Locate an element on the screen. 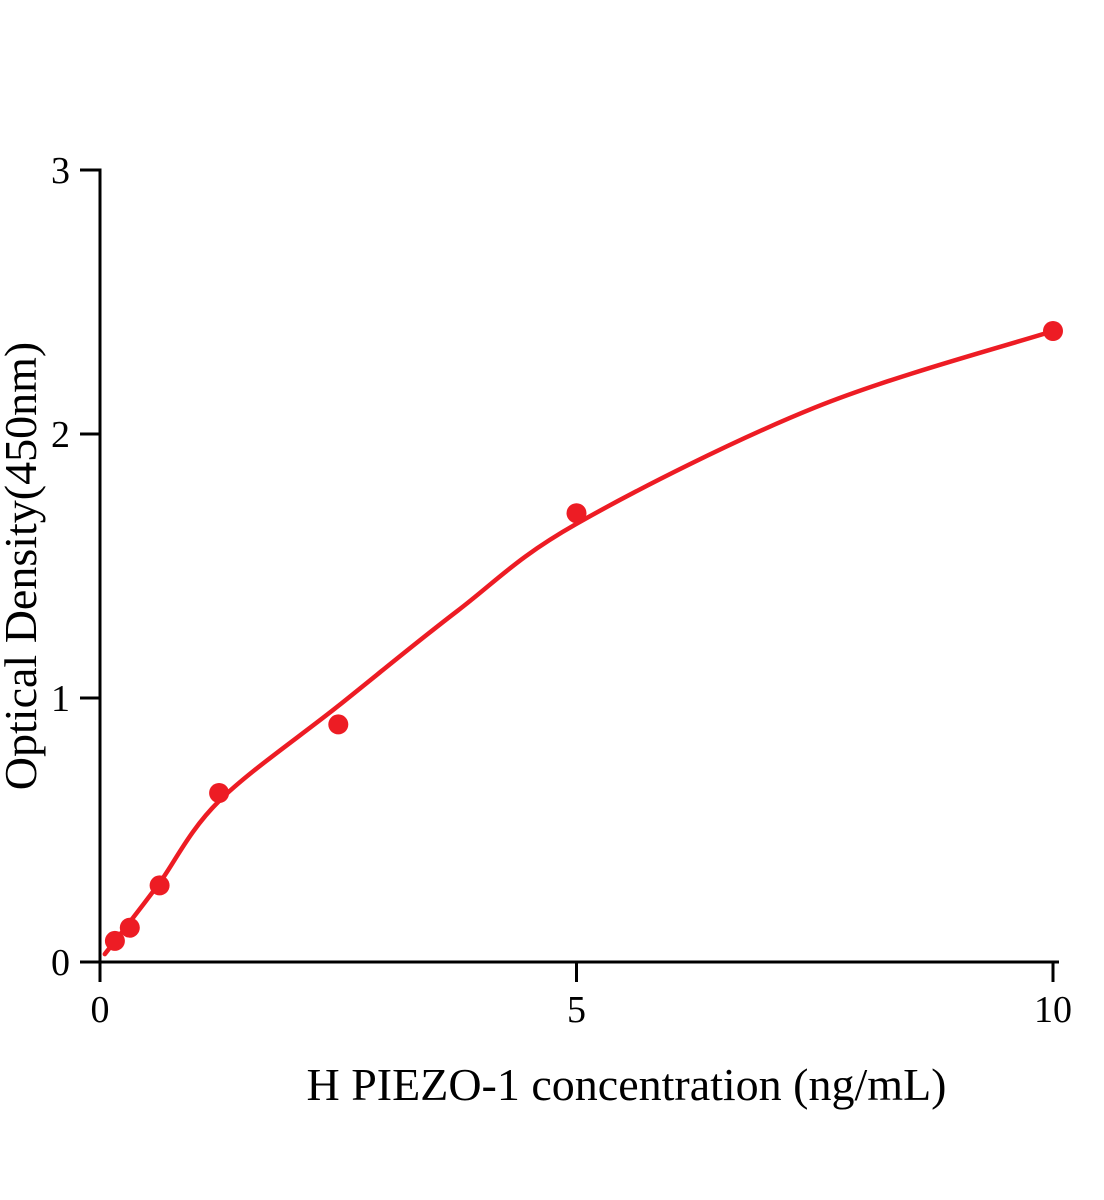 The width and height of the screenshot is (1104, 1200). x-tick-label: 0 is located at coordinates (100, 1010).